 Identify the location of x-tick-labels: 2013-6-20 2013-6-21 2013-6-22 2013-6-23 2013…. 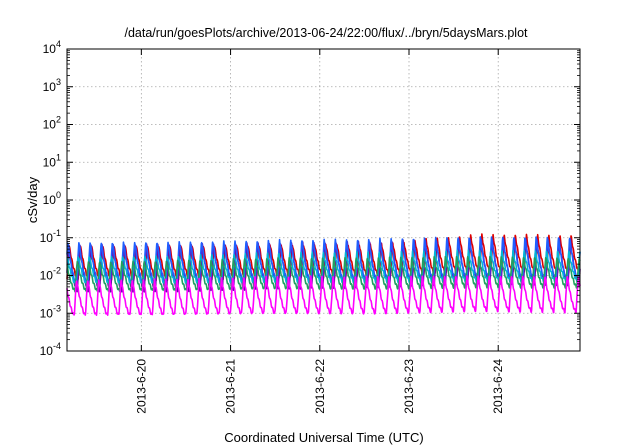
(319, 386).